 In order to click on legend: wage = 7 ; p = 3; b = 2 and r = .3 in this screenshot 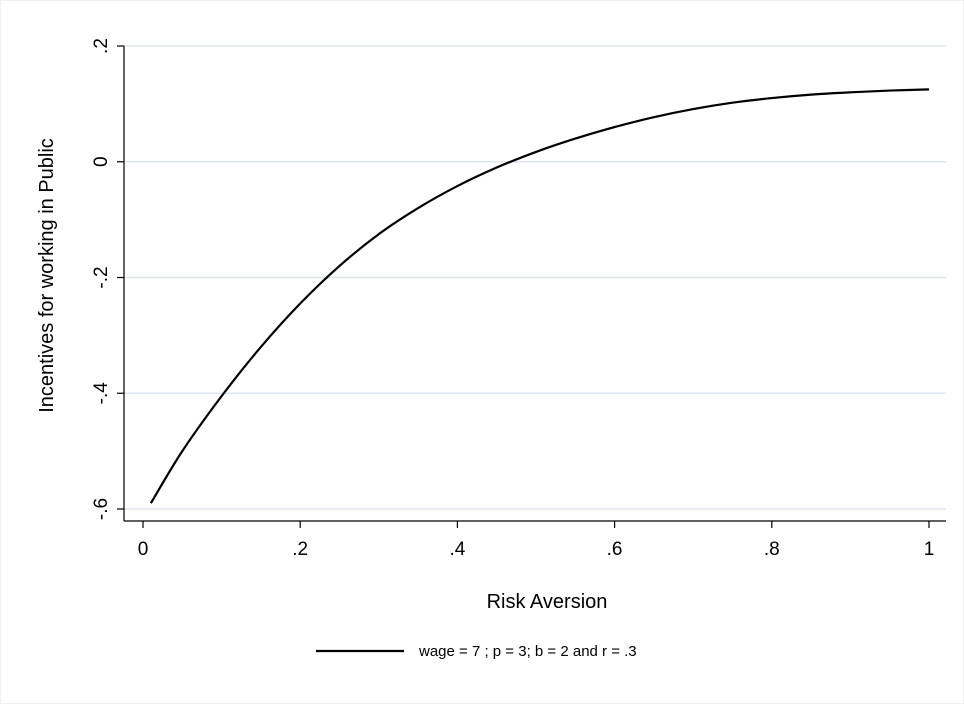, I will do `click(476, 651)`.